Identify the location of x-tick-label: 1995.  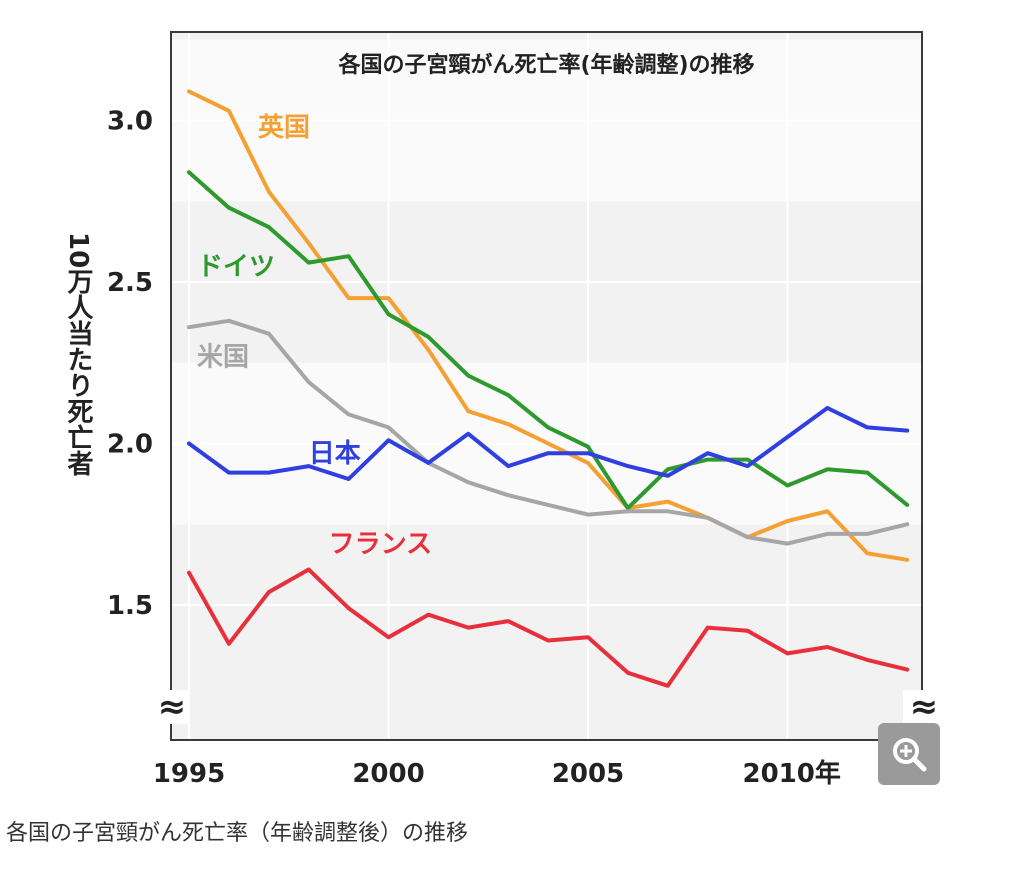
(189, 774).